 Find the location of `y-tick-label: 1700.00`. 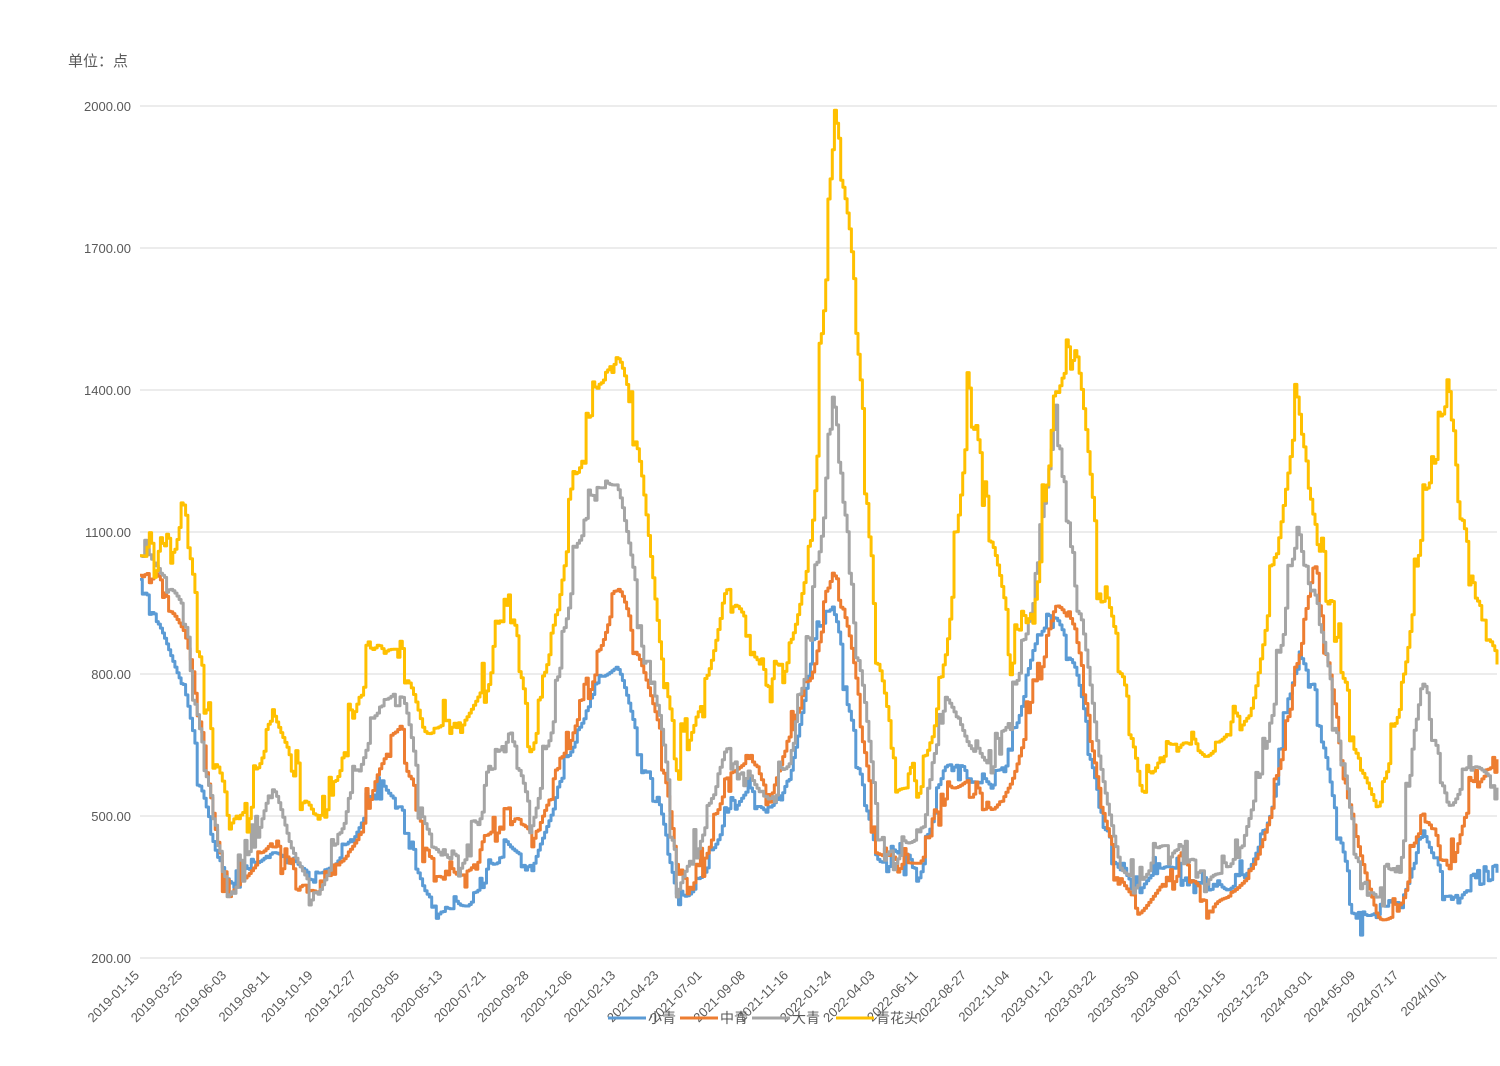

y-tick-label: 1700.00 is located at coordinates (107, 248).